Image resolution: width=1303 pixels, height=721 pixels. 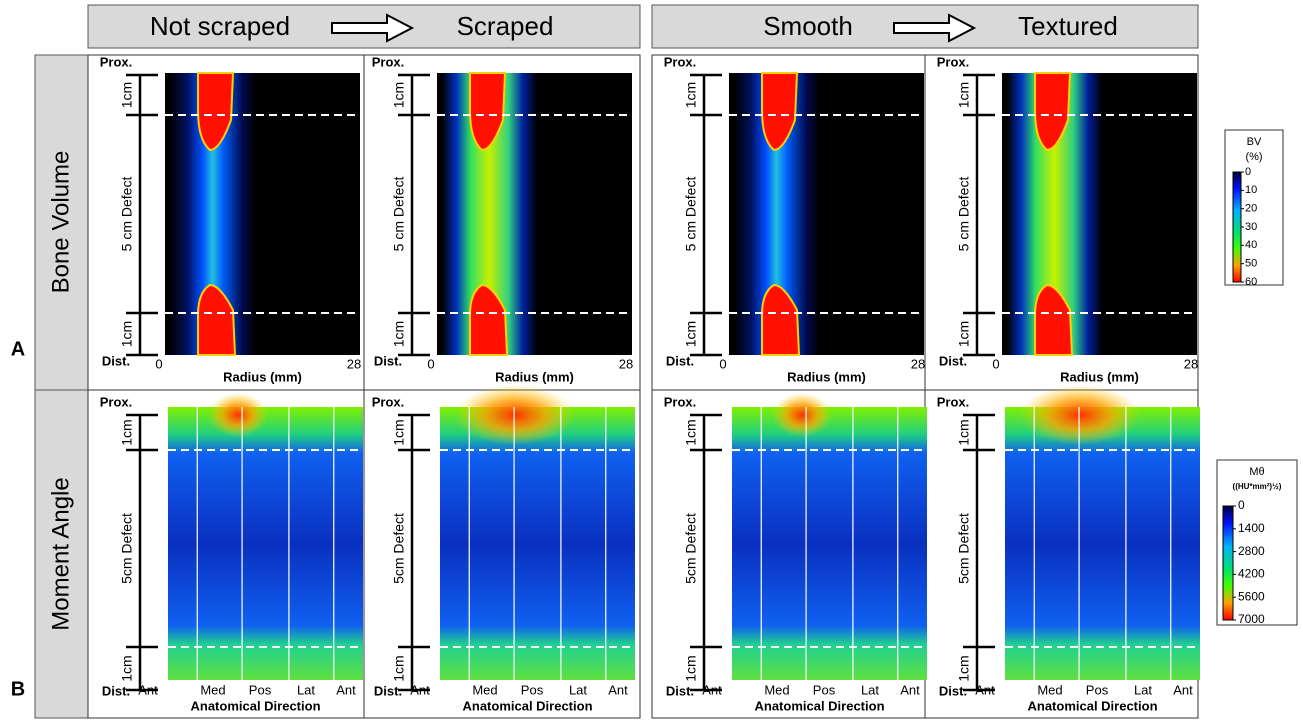 I want to click on label: 5600, so click(x=1251, y=596).